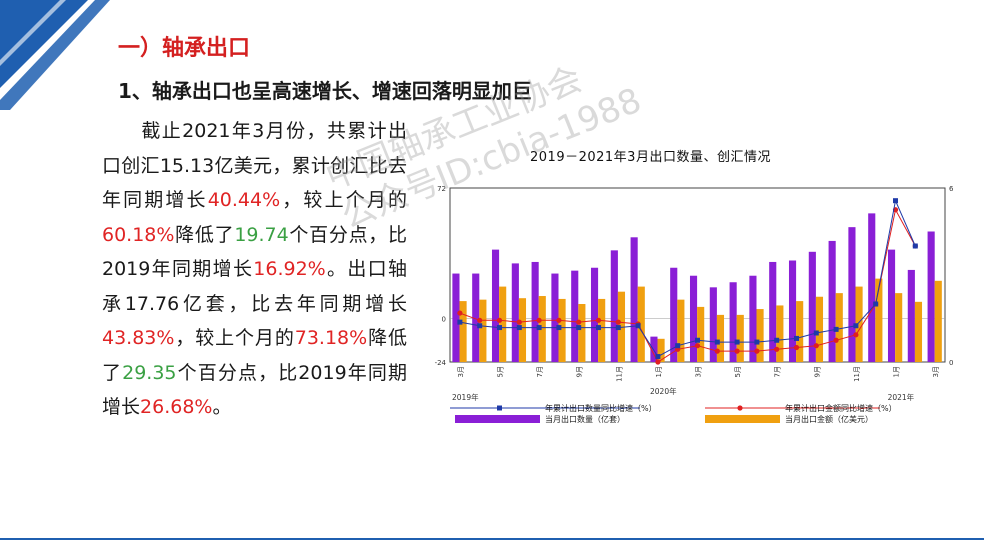 This screenshot has height=551, width=984. What do you see at coordinates (687, 285) in the screenshot?
I see `line-amt-line` at bounding box center [687, 285].